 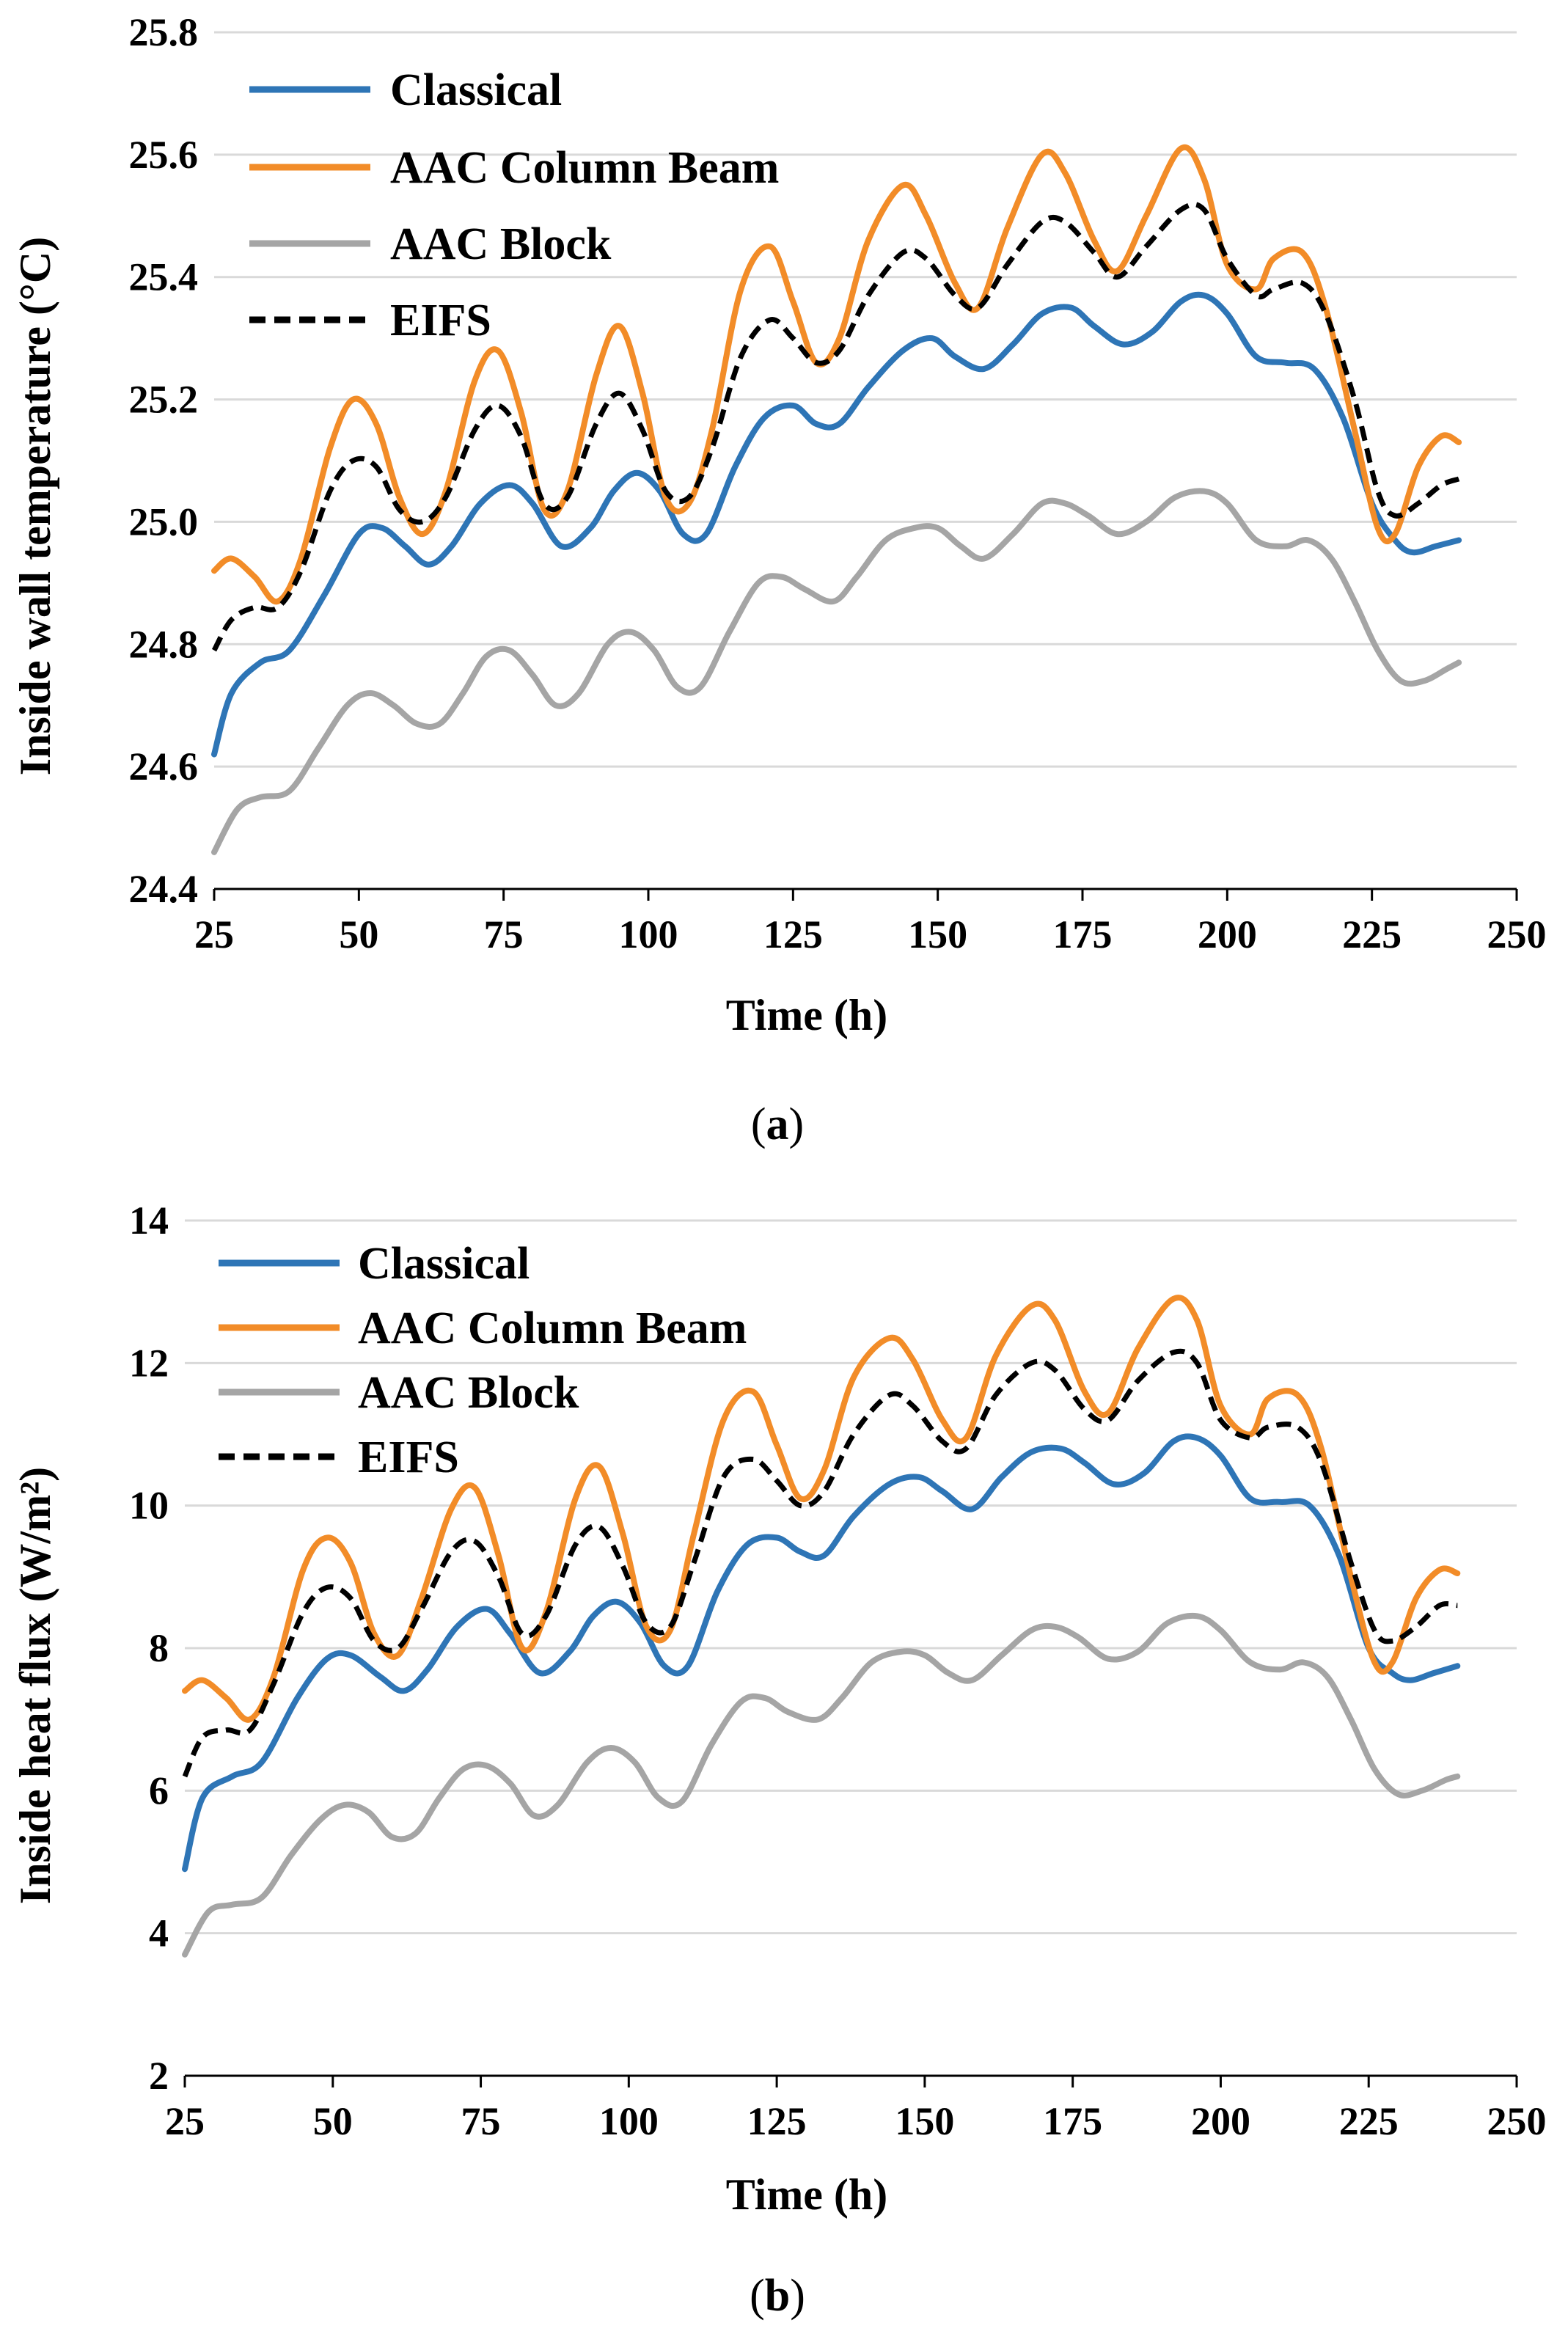 What do you see at coordinates (821, 1785) in the screenshot?
I see `series-line-aac-block-b` at bounding box center [821, 1785].